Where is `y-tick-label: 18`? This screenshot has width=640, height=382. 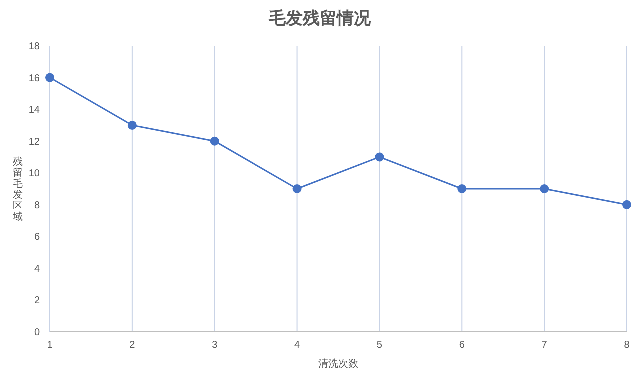 y-tick-label: 18 is located at coordinates (34, 47).